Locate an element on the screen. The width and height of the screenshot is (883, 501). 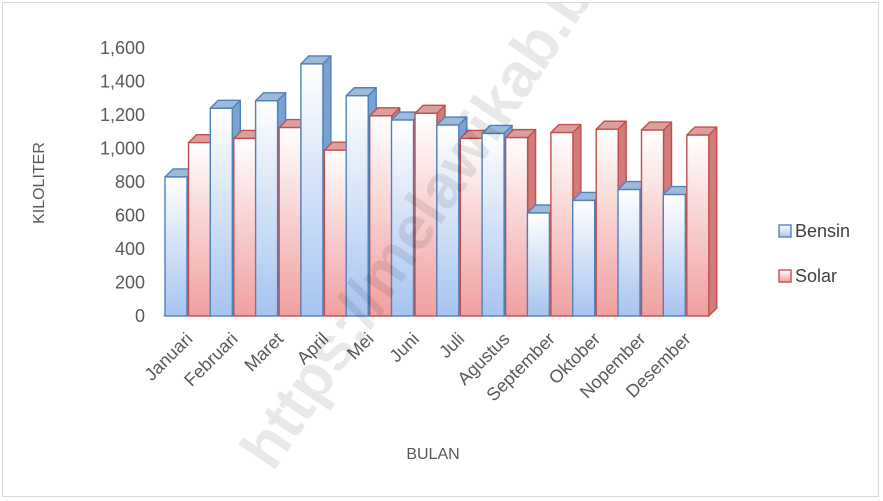
y-tick-label: 0 is located at coordinates (140, 316).